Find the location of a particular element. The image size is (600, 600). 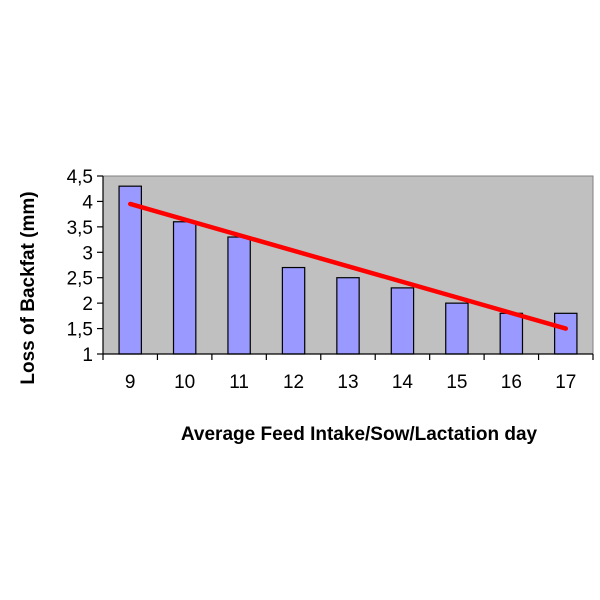

x-tick-label: 17 is located at coordinates (565, 382).